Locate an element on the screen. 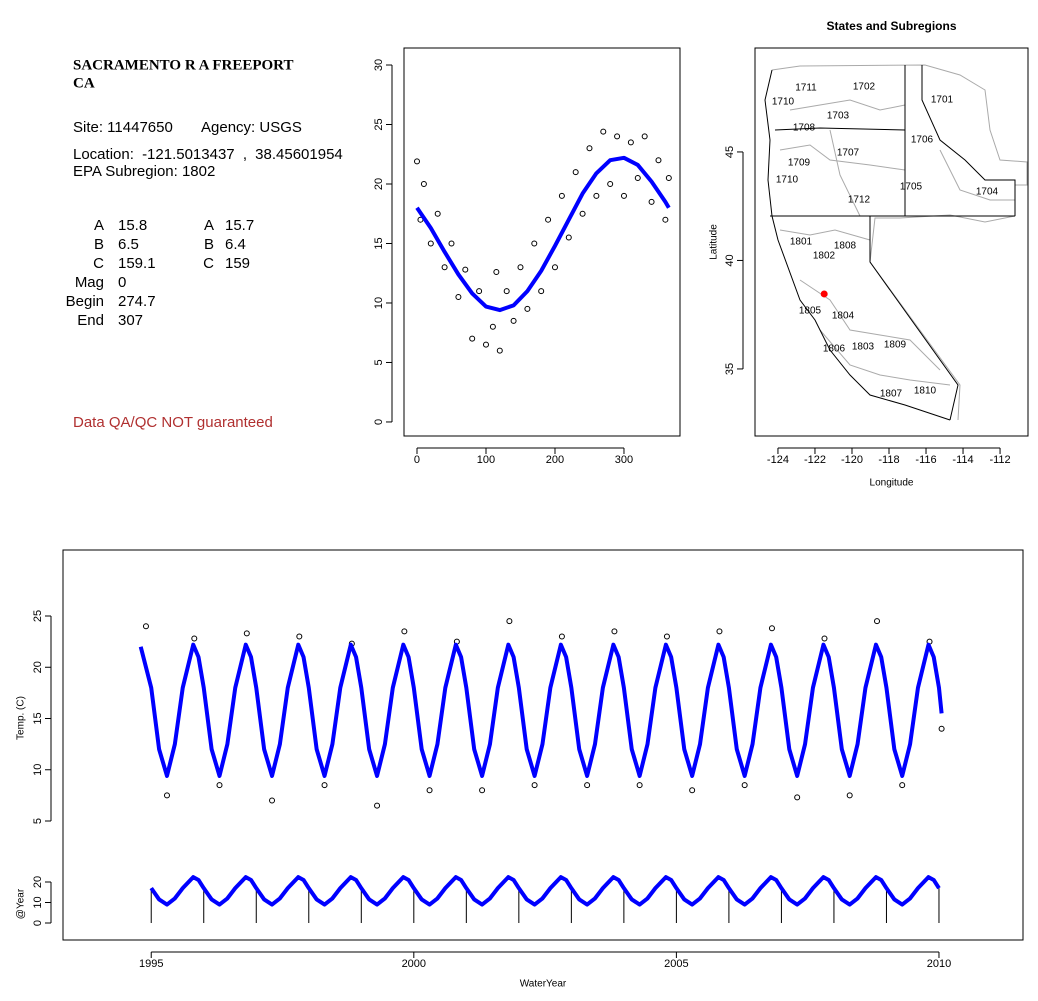 Image resolution: width=1038 pixels, height=1001 pixels. region-label: 1809 is located at coordinates (895, 345).